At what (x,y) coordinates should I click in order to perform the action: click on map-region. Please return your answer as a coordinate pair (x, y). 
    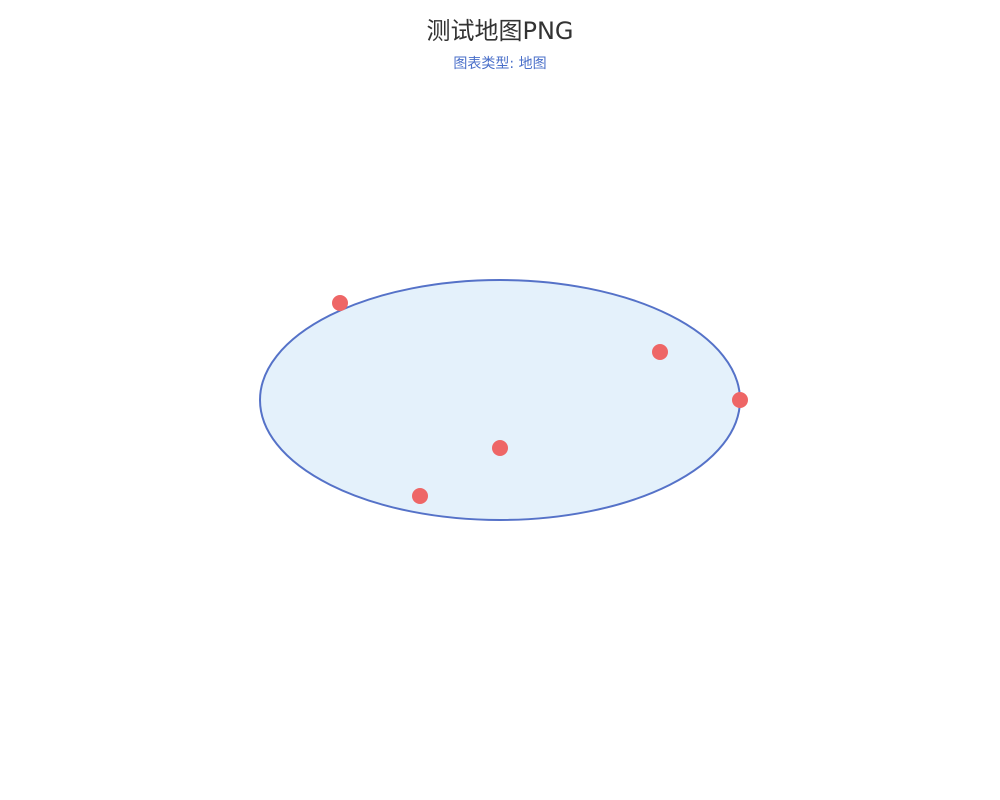
    Looking at the image, I should click on (500, 400).